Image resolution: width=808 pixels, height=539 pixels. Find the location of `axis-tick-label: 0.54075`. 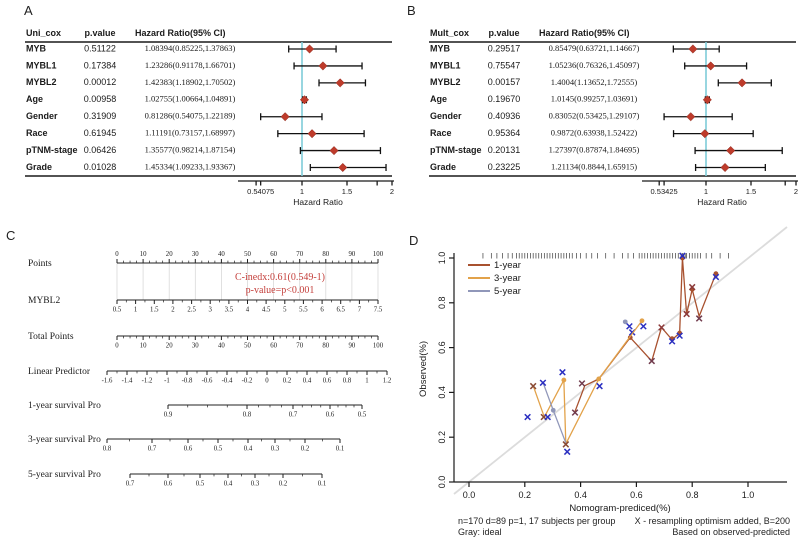

axis-tick-label: 0.54075 is located at coordinates (260, 191).